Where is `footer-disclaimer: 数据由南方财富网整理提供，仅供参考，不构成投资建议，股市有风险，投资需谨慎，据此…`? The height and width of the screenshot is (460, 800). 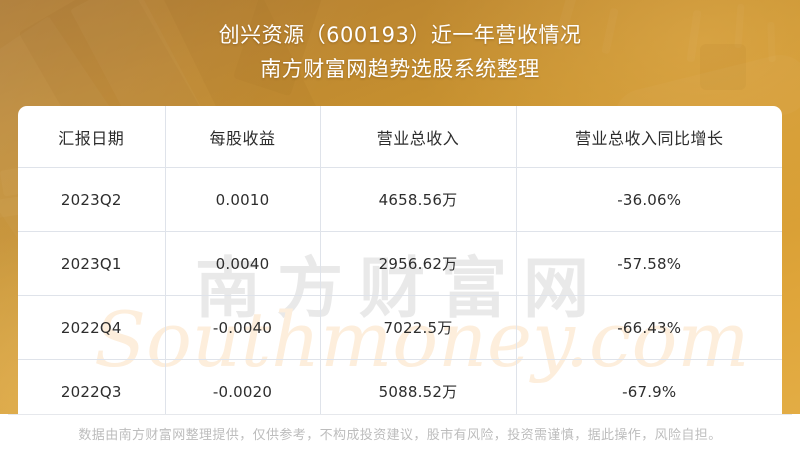
footer-disclaimer: 数据由南方财富网整理提供，仅供参考，不构成投资建议，股市有风险，投资需谨慎，据此… is located at coordinates (400, 435).